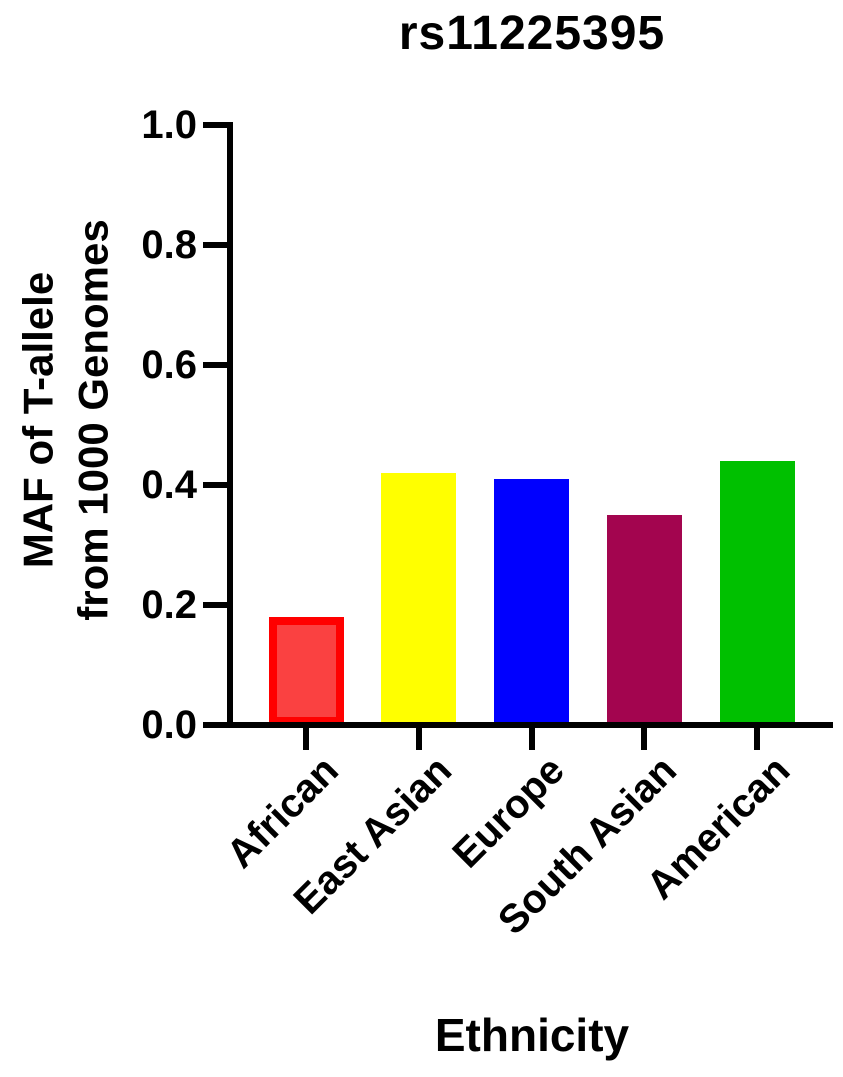  I want to click on y-tick-label: 0.4, so click(169, 485).